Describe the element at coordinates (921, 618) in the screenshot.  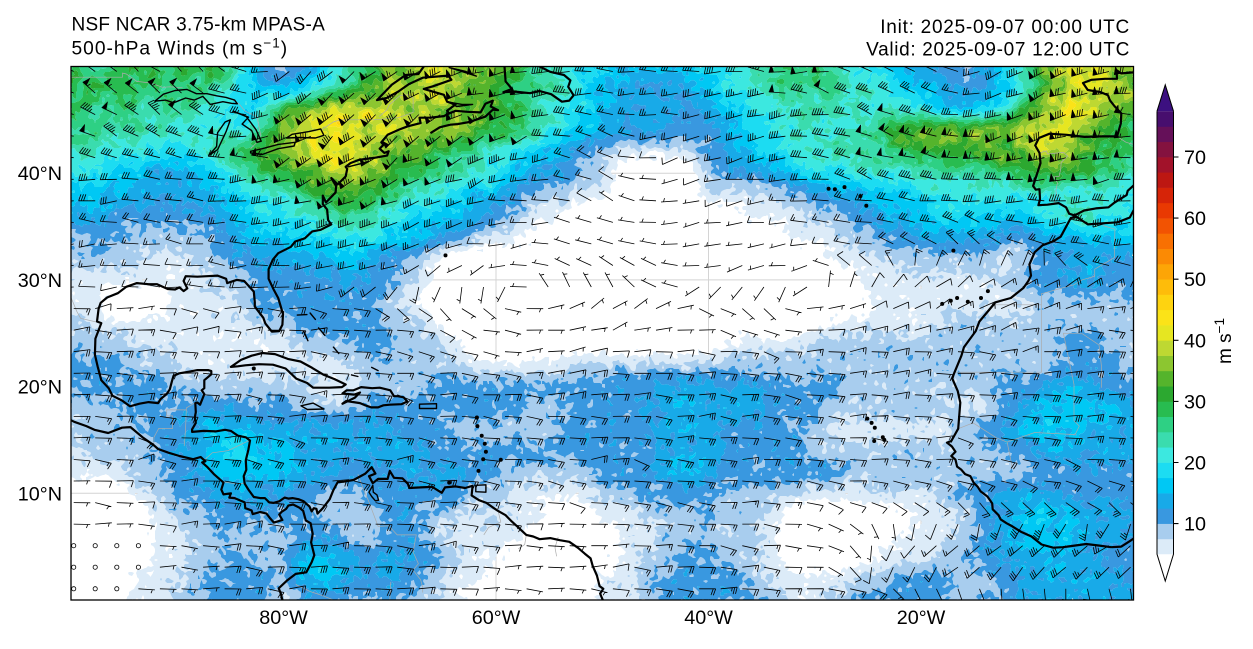
I see `svg-text: 20°W` at that location.